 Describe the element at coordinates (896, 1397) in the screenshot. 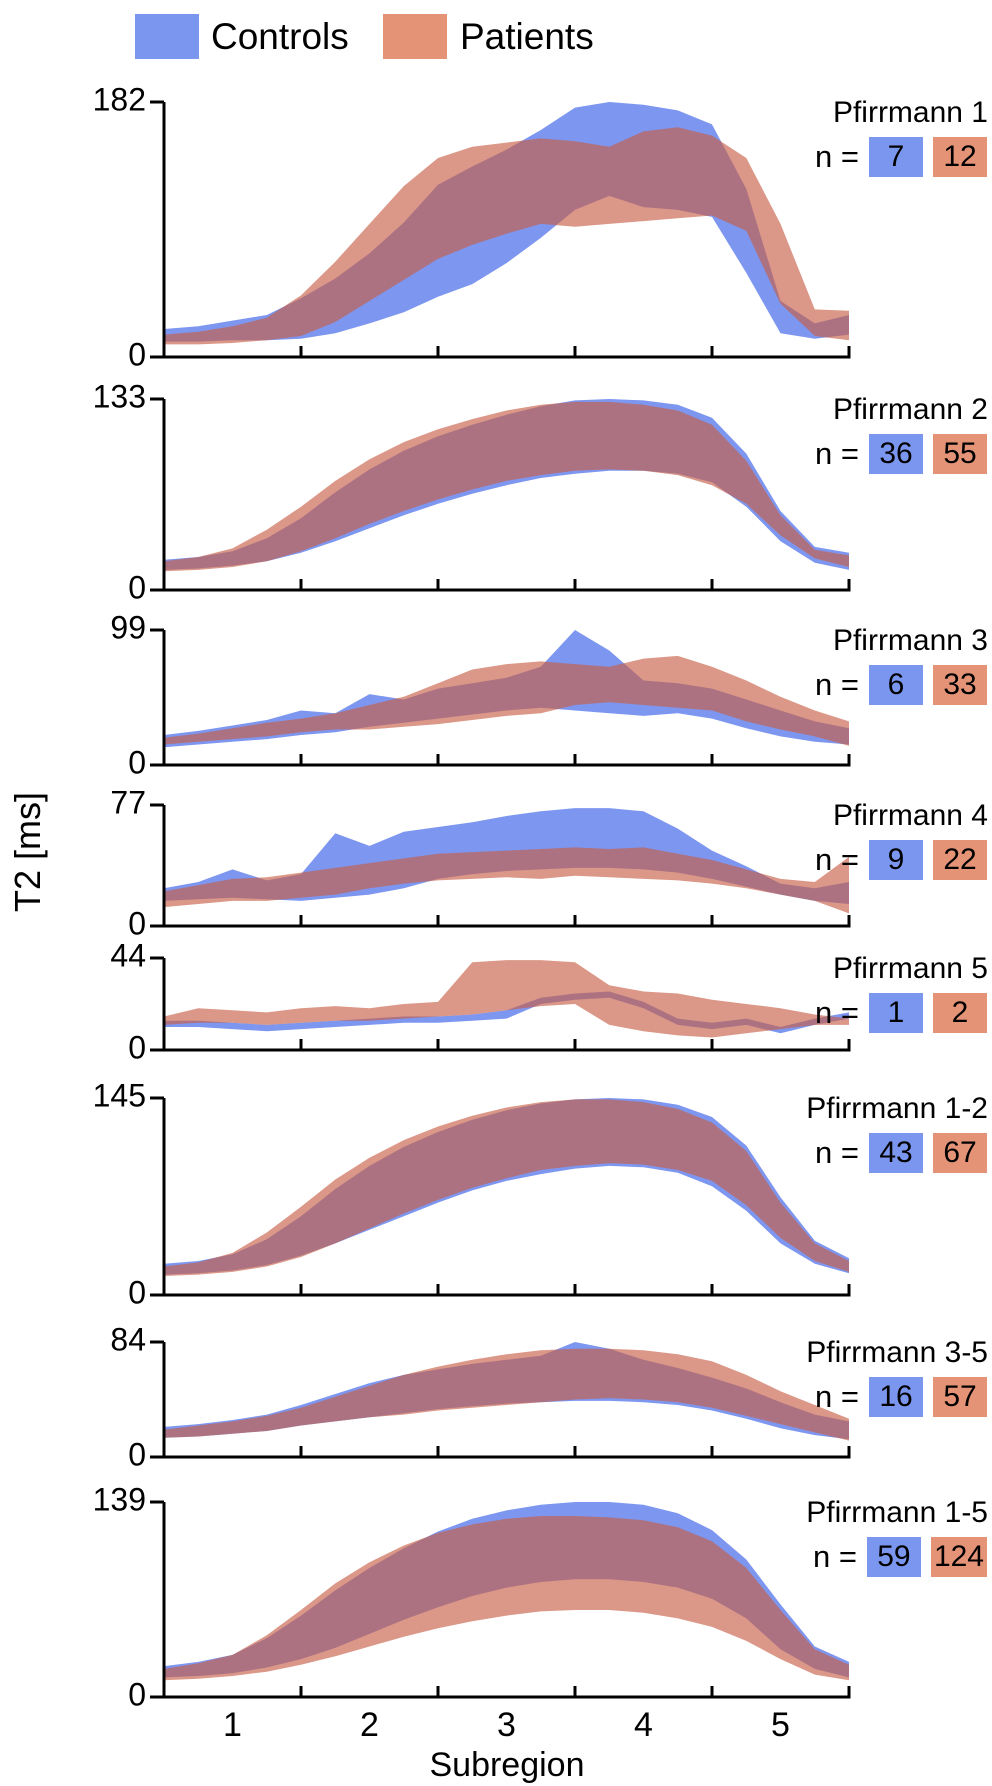

I see `n-controls-badge: 16` at that location.